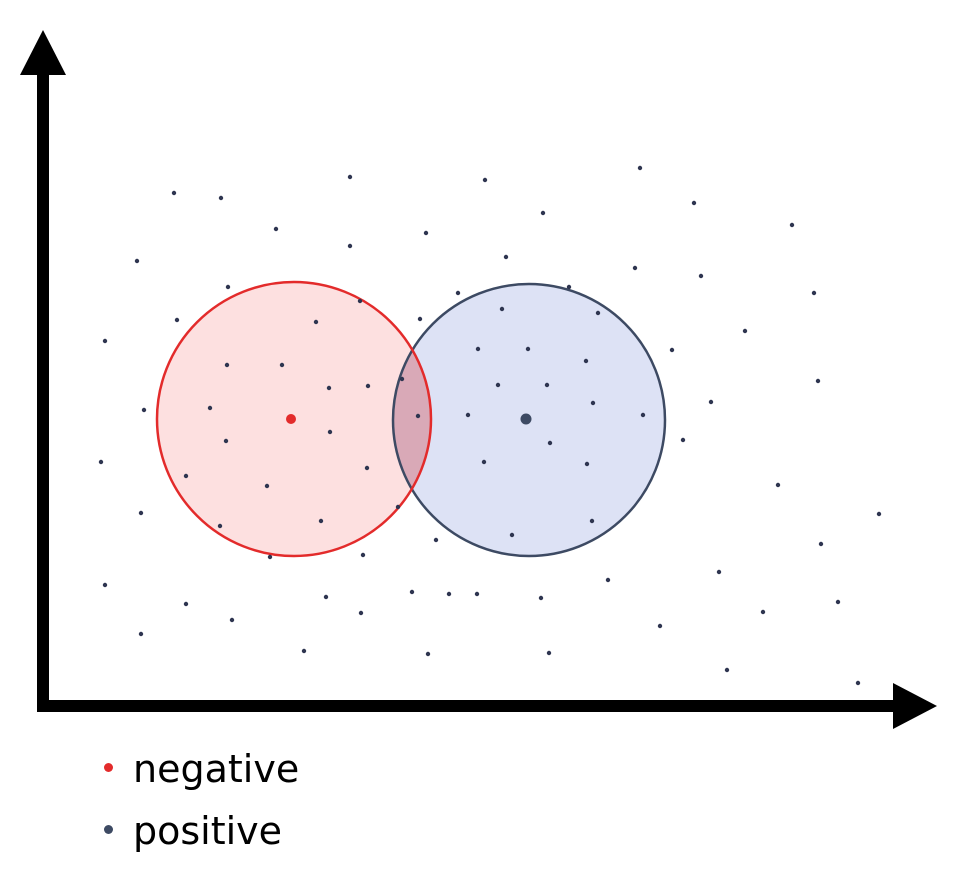 Image resolution: width=960 pixels, height=884 pixels. What do you see at coordinates (216, 769) in the screenshot?
I see `legend-label-negative: negative` at bounding box center [216, 769].